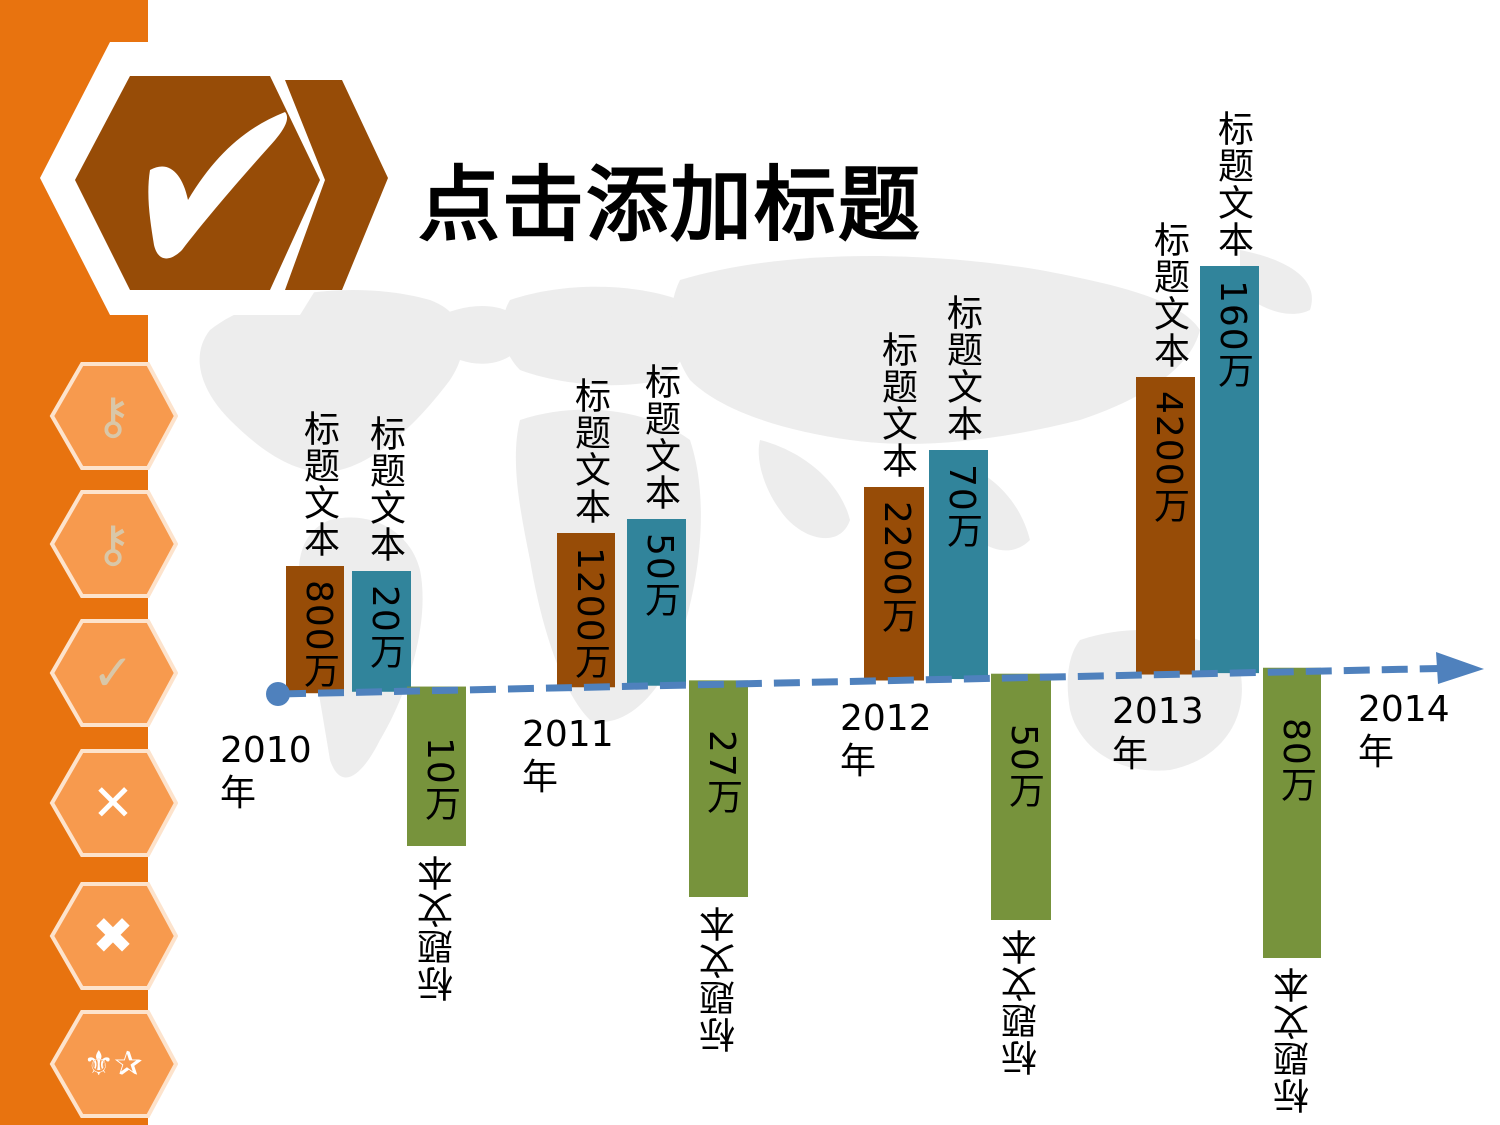 This screenshot has height=1125, width=1500. Describe the element at coordinates (568, 756) in the screenshot. I see `axis-year-label: 2011 年` at that location.